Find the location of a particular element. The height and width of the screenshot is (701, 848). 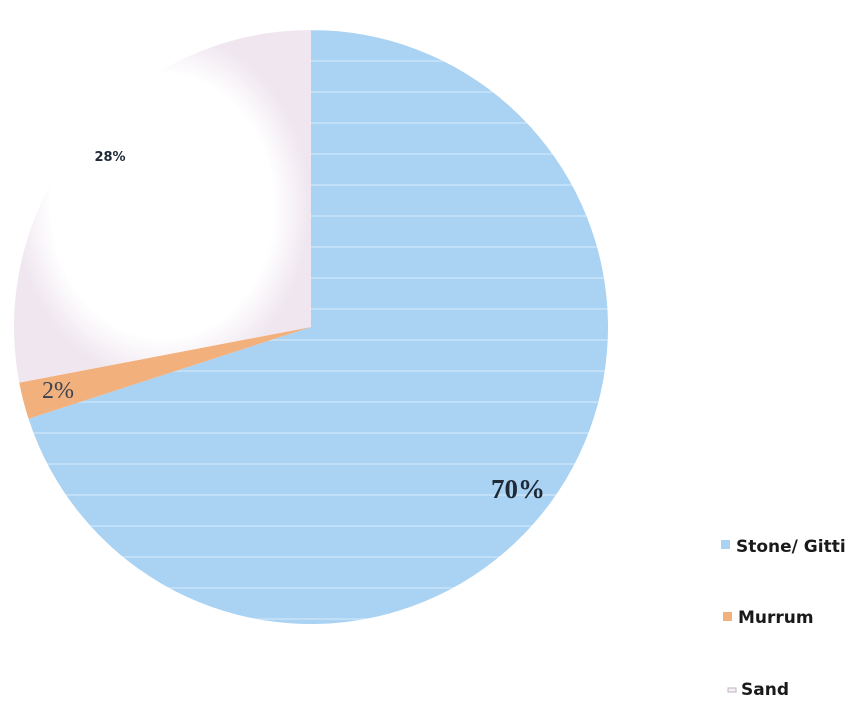

legend-swatch-sand is located at coordinates (732, 690).